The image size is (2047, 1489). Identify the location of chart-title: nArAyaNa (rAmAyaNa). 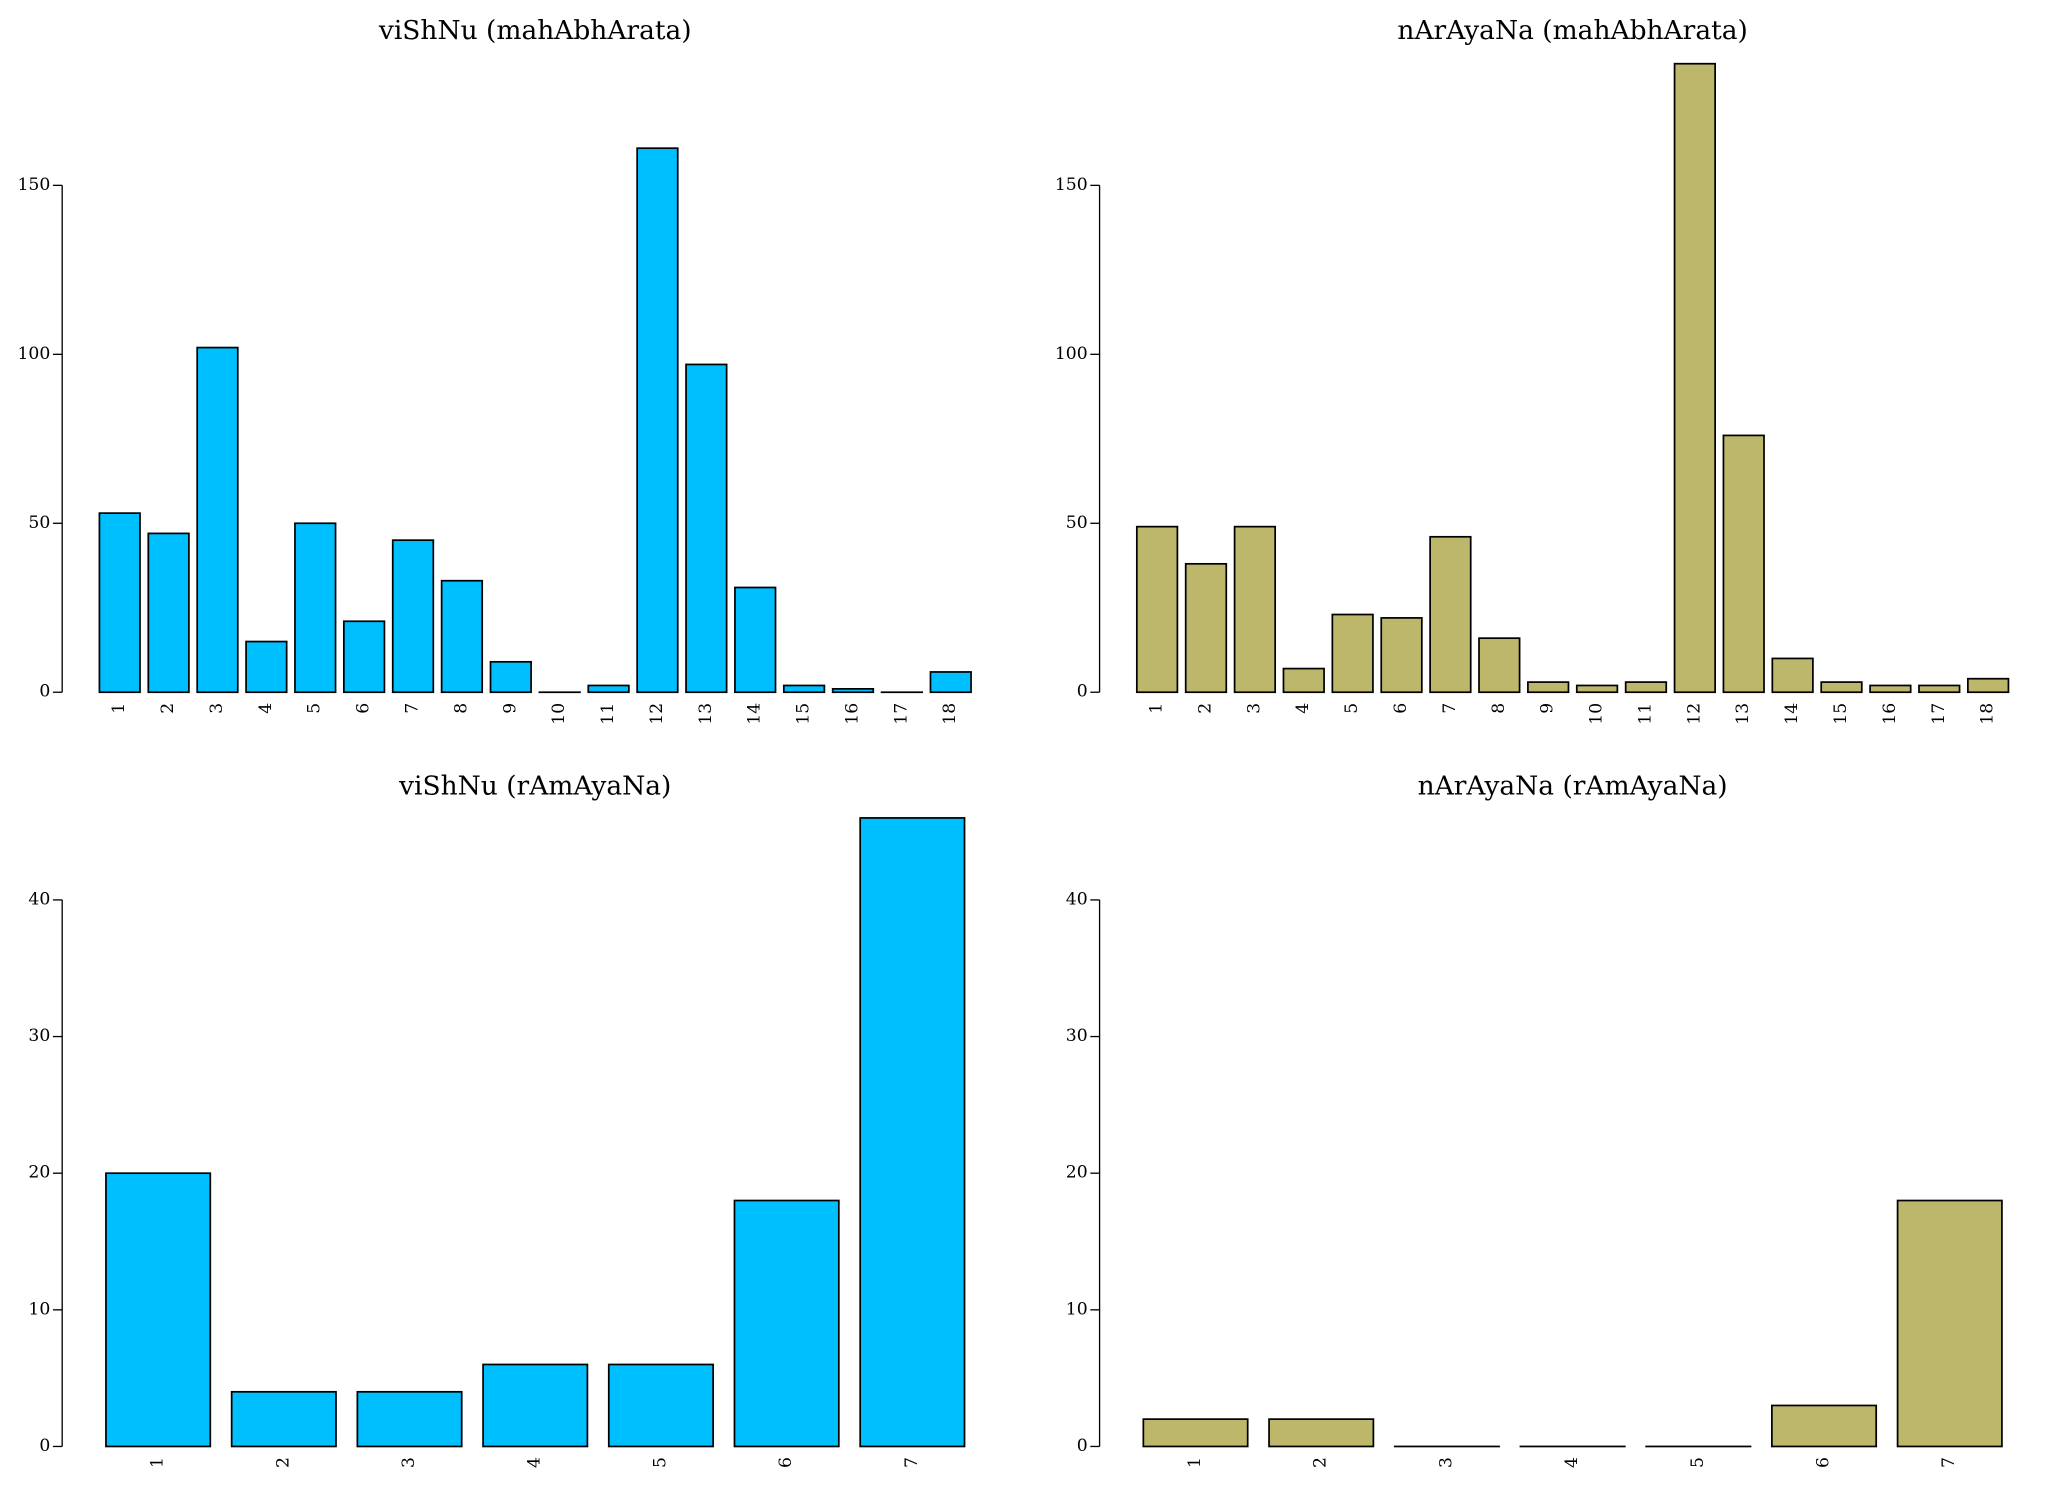
(1573, 786).